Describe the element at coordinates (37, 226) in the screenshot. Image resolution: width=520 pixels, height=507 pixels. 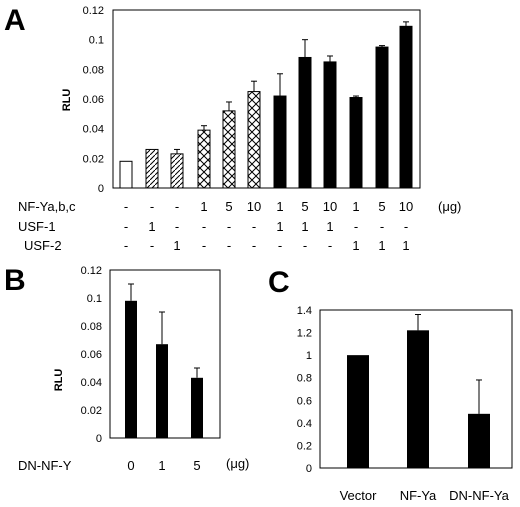
I see `panel-a-row-label: USF-1` at that location.